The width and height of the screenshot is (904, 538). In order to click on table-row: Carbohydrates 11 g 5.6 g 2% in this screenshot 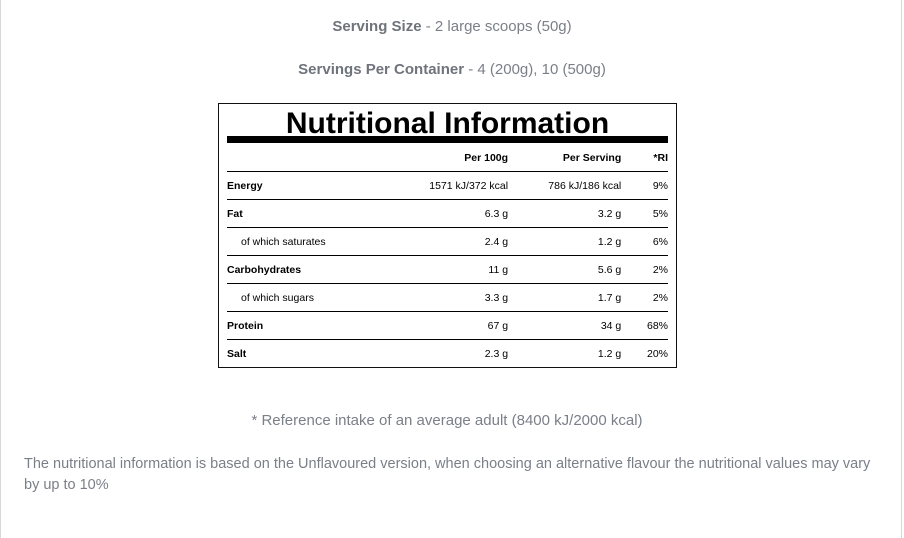, I will do `click(447, 269)`.